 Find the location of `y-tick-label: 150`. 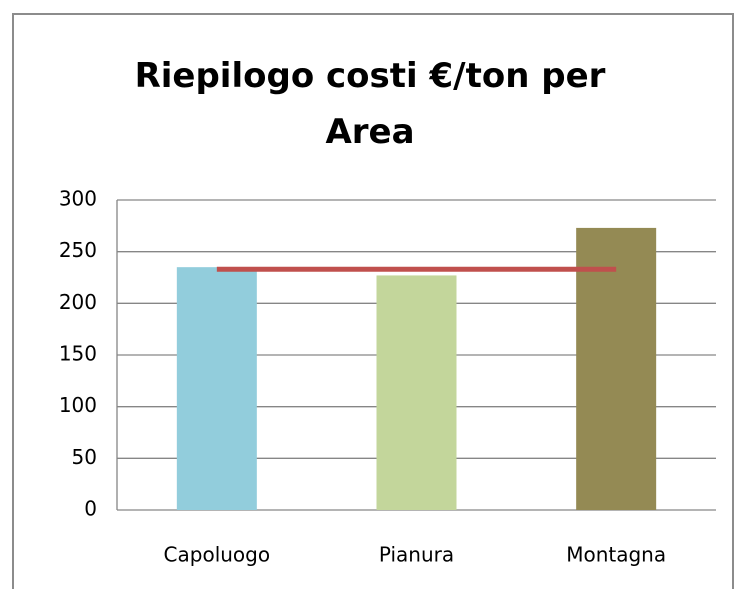

y-tick-label: 150 is located at coordinates (78, 354).